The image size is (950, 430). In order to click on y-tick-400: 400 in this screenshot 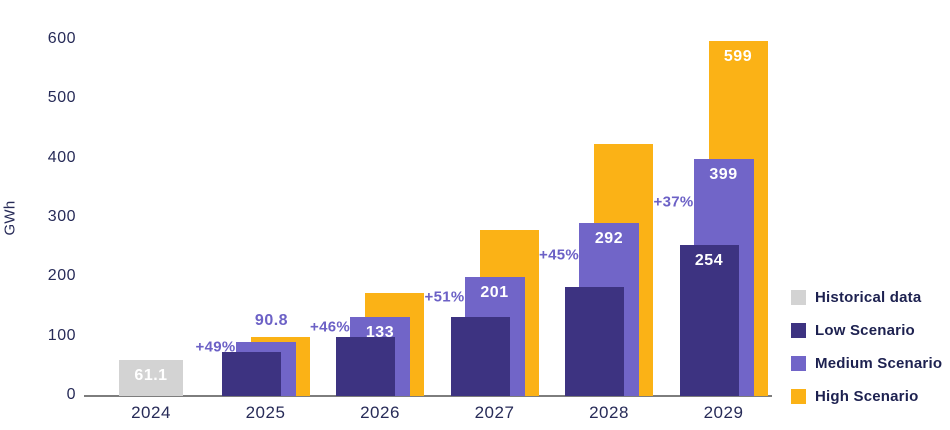, I will do `click(61, 157)`.